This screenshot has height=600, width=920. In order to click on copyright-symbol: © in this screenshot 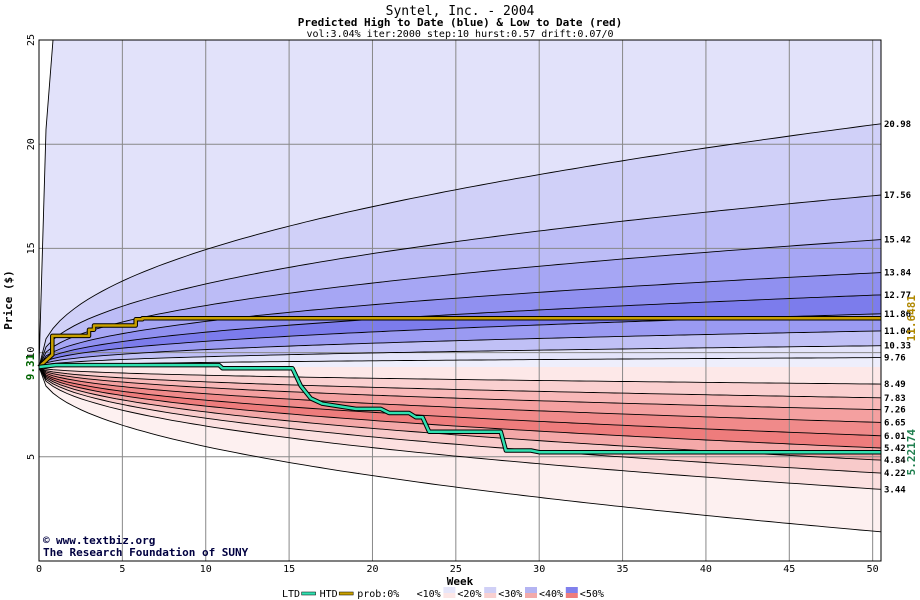, I will do `click(46, 540)`.